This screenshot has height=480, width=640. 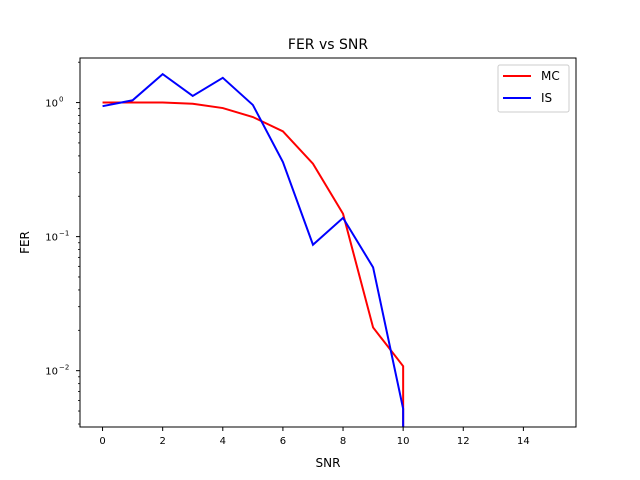 I want to click on y-tick-exponent: −2, so click(x=64, y=368).